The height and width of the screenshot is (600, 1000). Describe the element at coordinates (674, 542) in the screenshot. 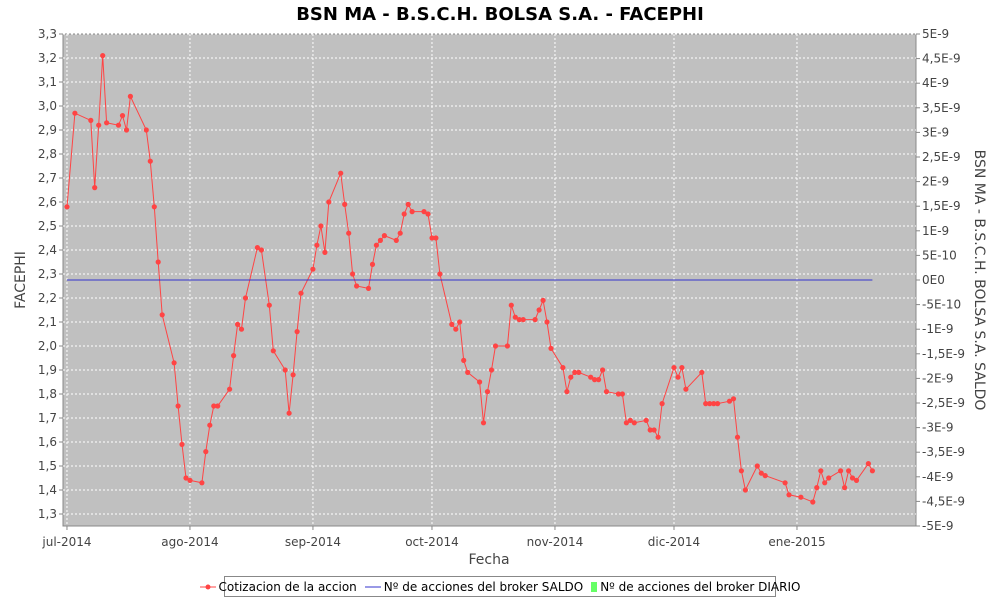

I see `x-tick-label: dic-2014` at that location.